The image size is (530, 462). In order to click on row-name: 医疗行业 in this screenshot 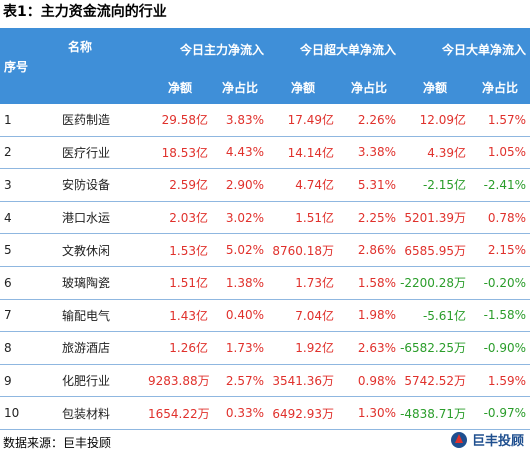, I will do `click(103, 153)`.